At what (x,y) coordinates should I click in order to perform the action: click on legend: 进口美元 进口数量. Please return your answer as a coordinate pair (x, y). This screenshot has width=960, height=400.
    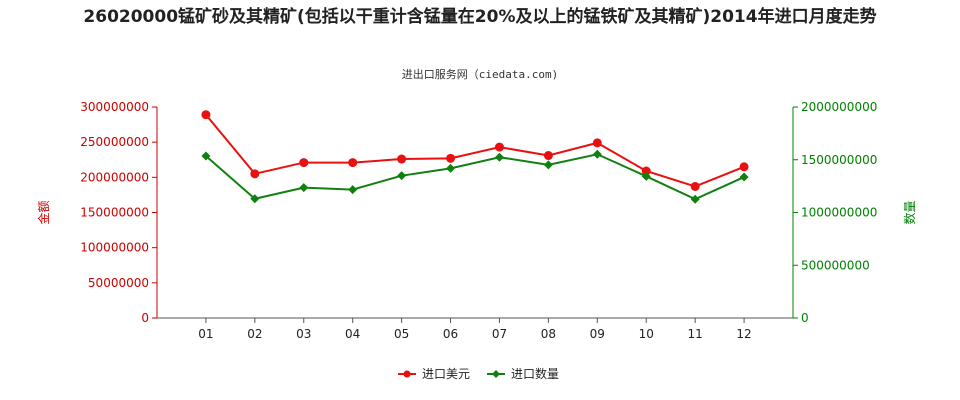
    Looking at the image, I should click on (478, 373).